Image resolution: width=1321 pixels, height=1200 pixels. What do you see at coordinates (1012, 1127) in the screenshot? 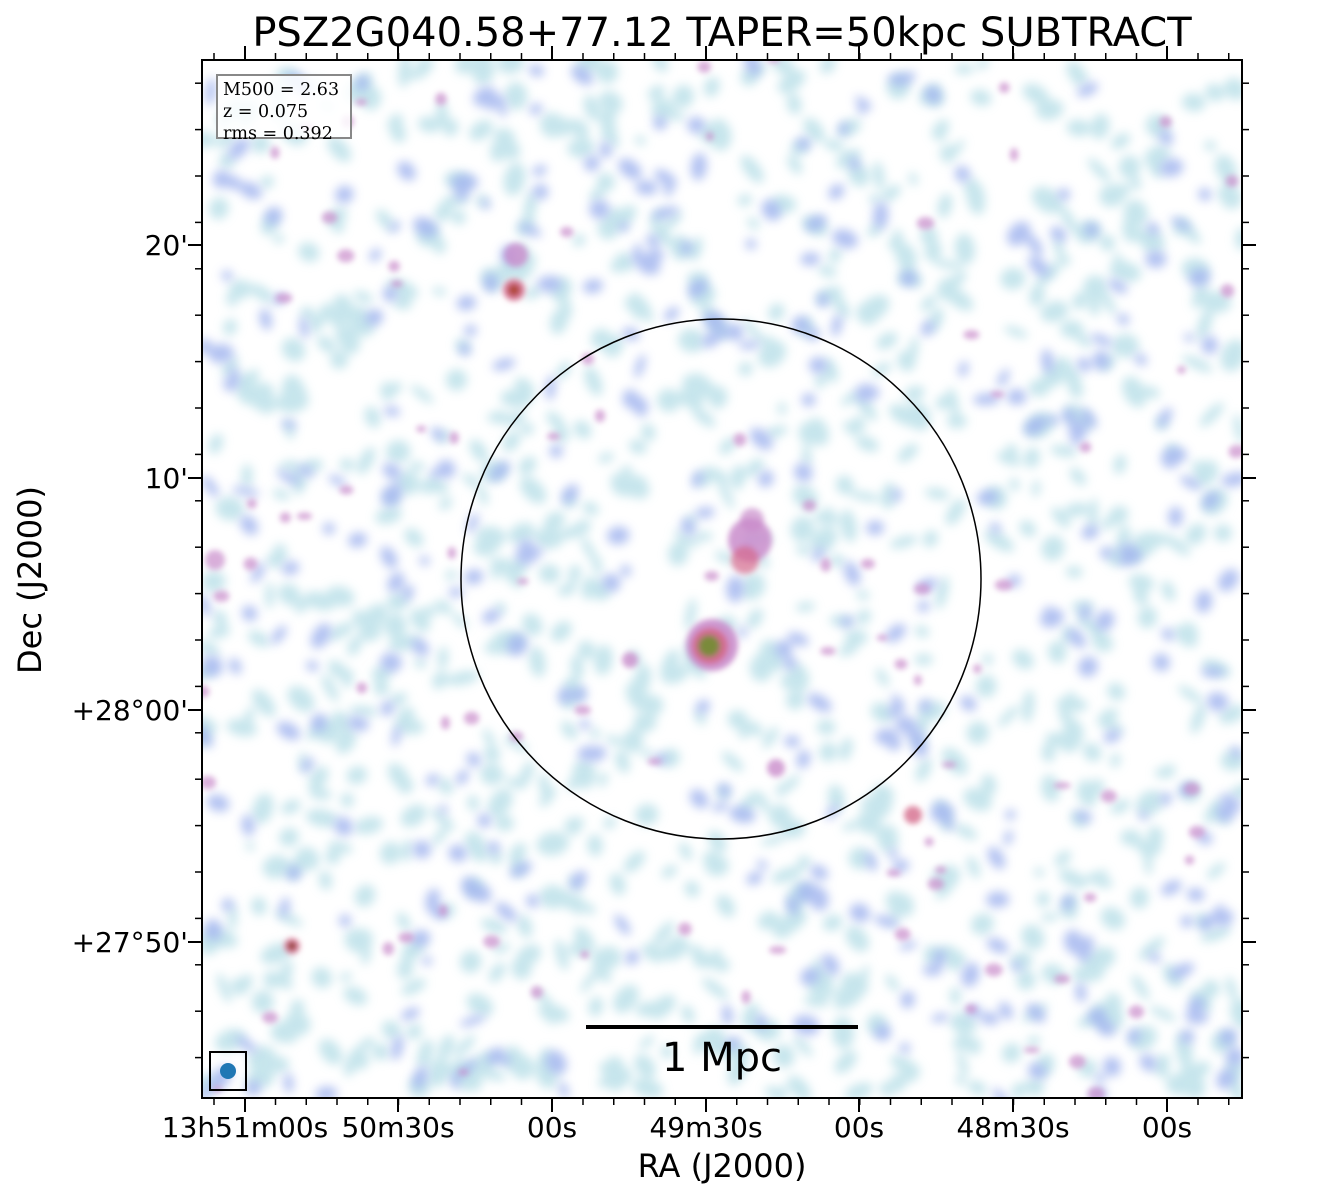
I see `ra-tick-label: 48m30s` at bounding box center [1012, 1127].